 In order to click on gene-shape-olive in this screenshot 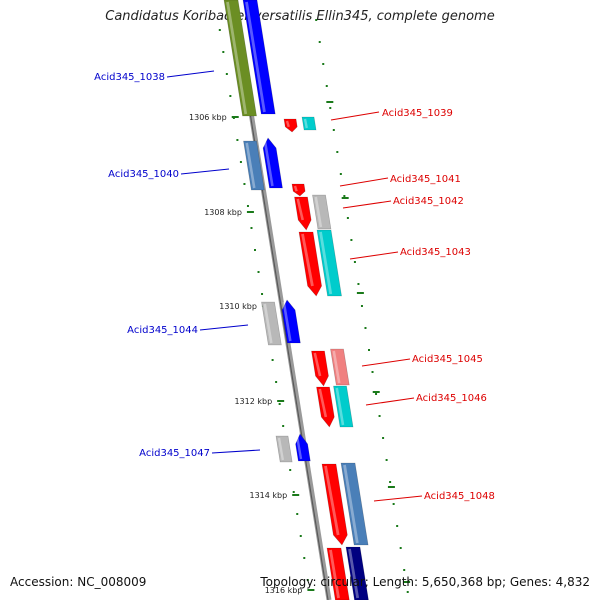, I will do `click(240, 58)`.